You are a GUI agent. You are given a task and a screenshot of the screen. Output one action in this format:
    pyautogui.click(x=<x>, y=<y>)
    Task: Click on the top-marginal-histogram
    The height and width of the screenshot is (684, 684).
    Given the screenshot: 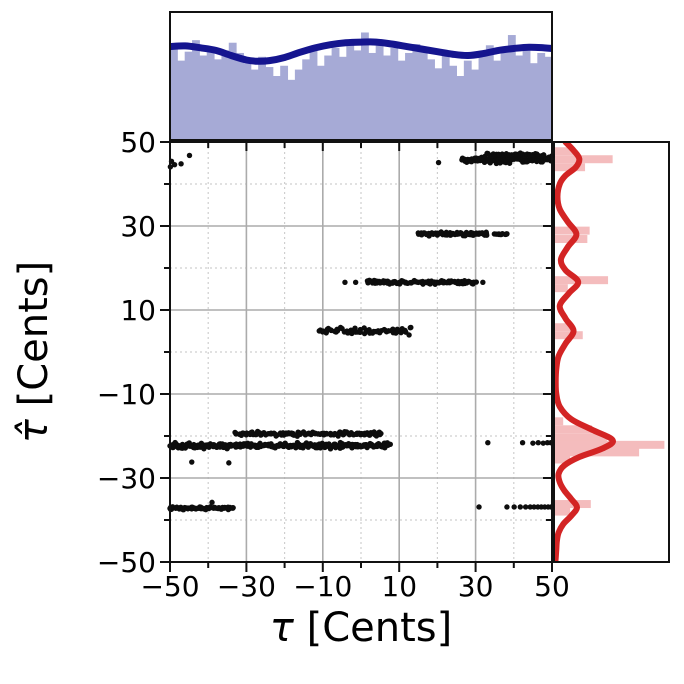 What is the action you would take?
    pyautogui.click(x=361, y=76)
    